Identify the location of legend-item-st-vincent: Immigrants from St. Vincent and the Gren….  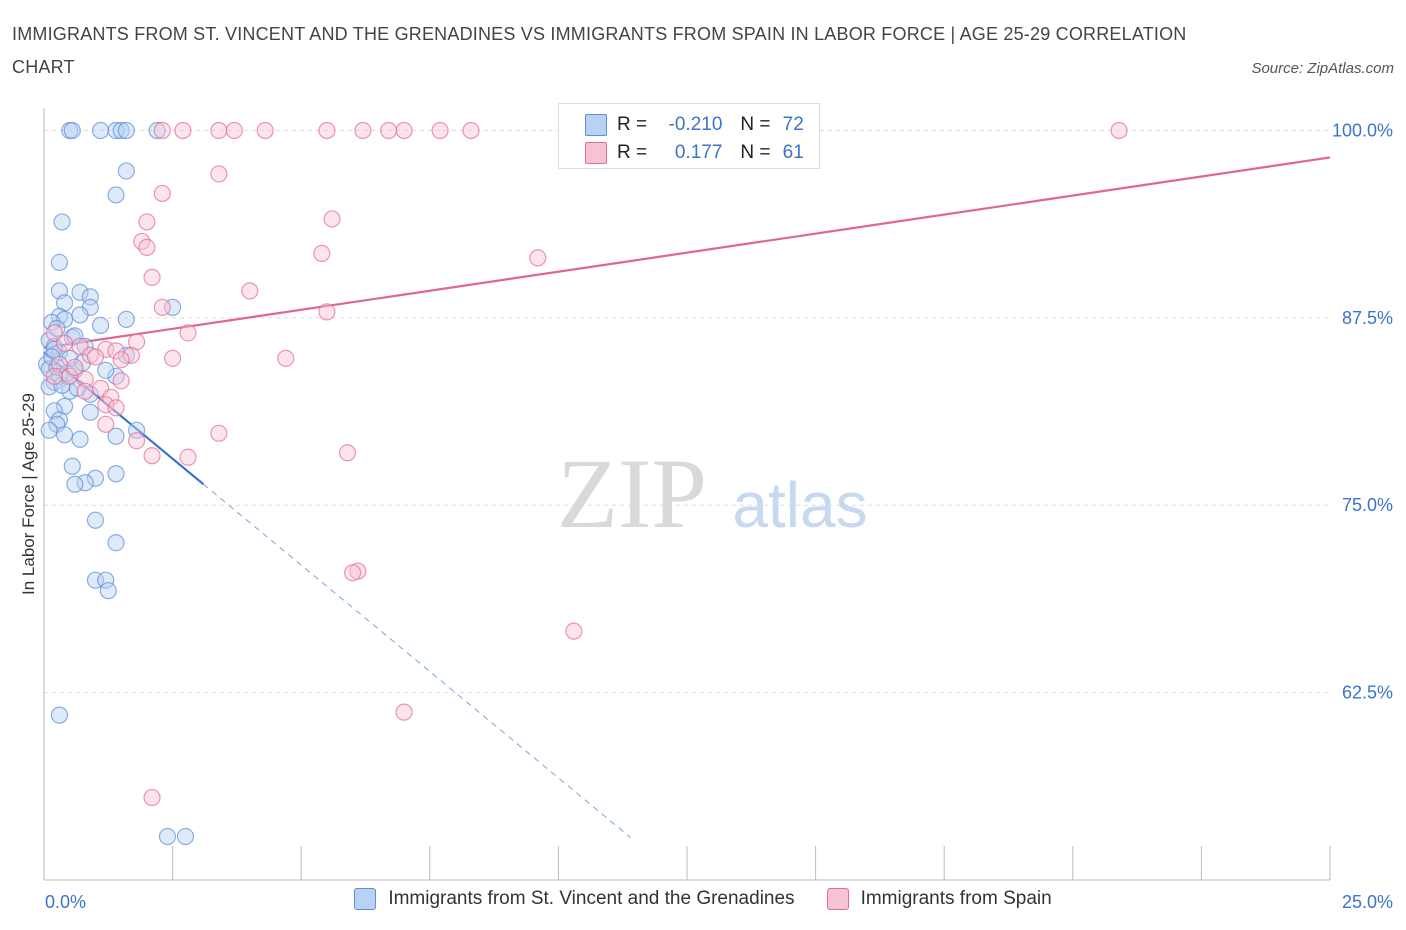
(574, 899).